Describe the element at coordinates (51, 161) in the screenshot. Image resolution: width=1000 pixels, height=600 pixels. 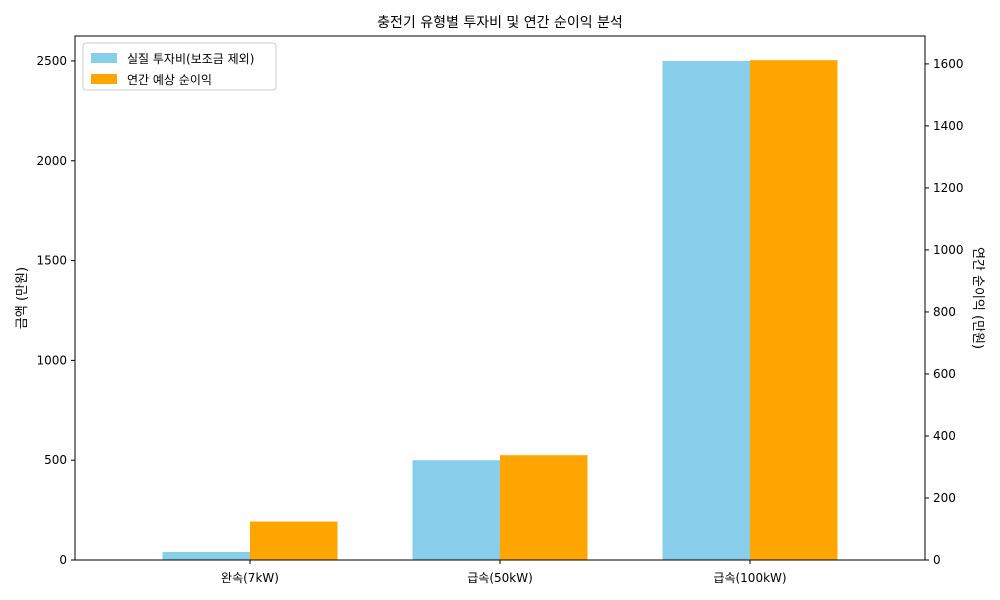
I see `y-left-tick-label: 2000` at that location.